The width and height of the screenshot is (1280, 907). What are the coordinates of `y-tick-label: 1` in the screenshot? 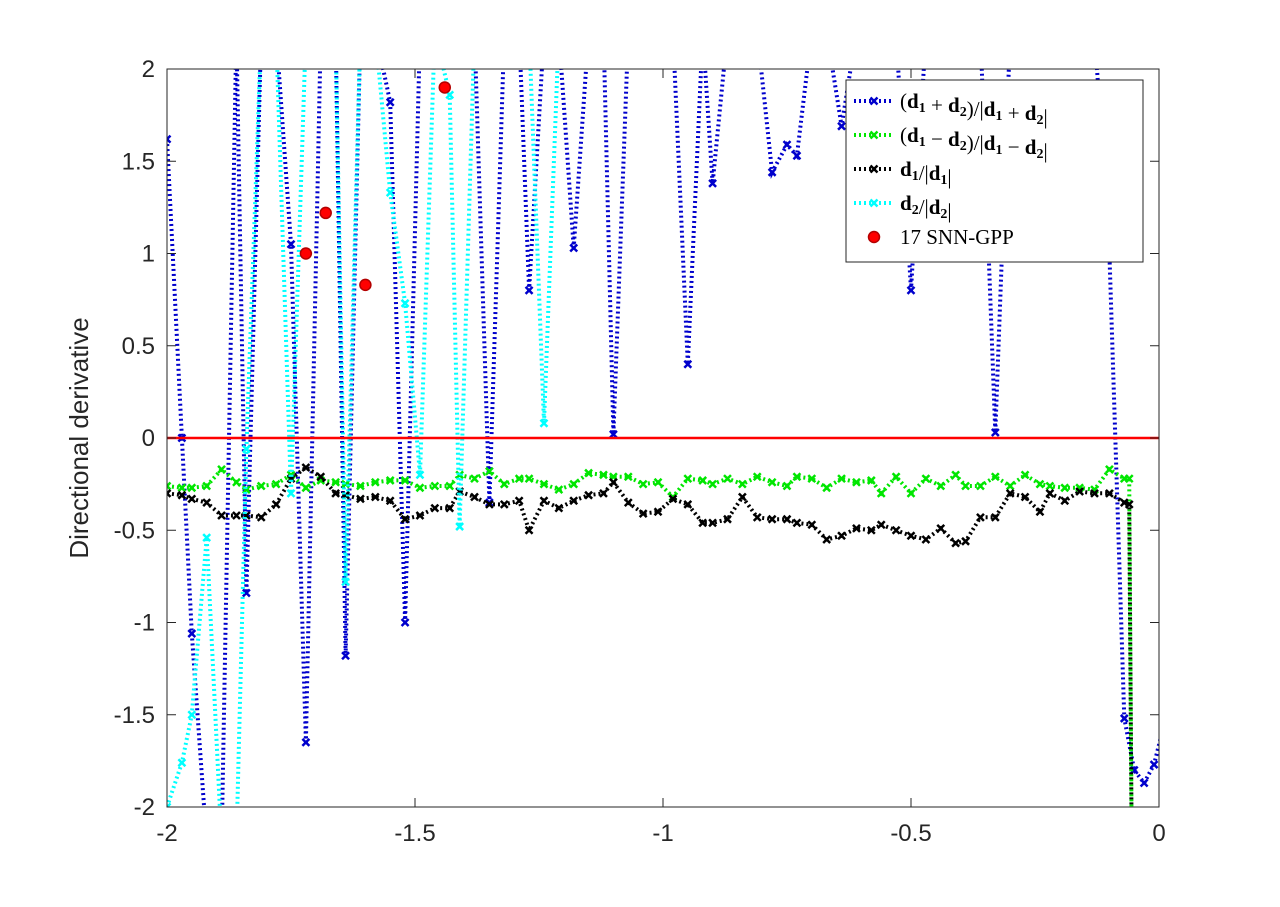 It's located at (148, 254).